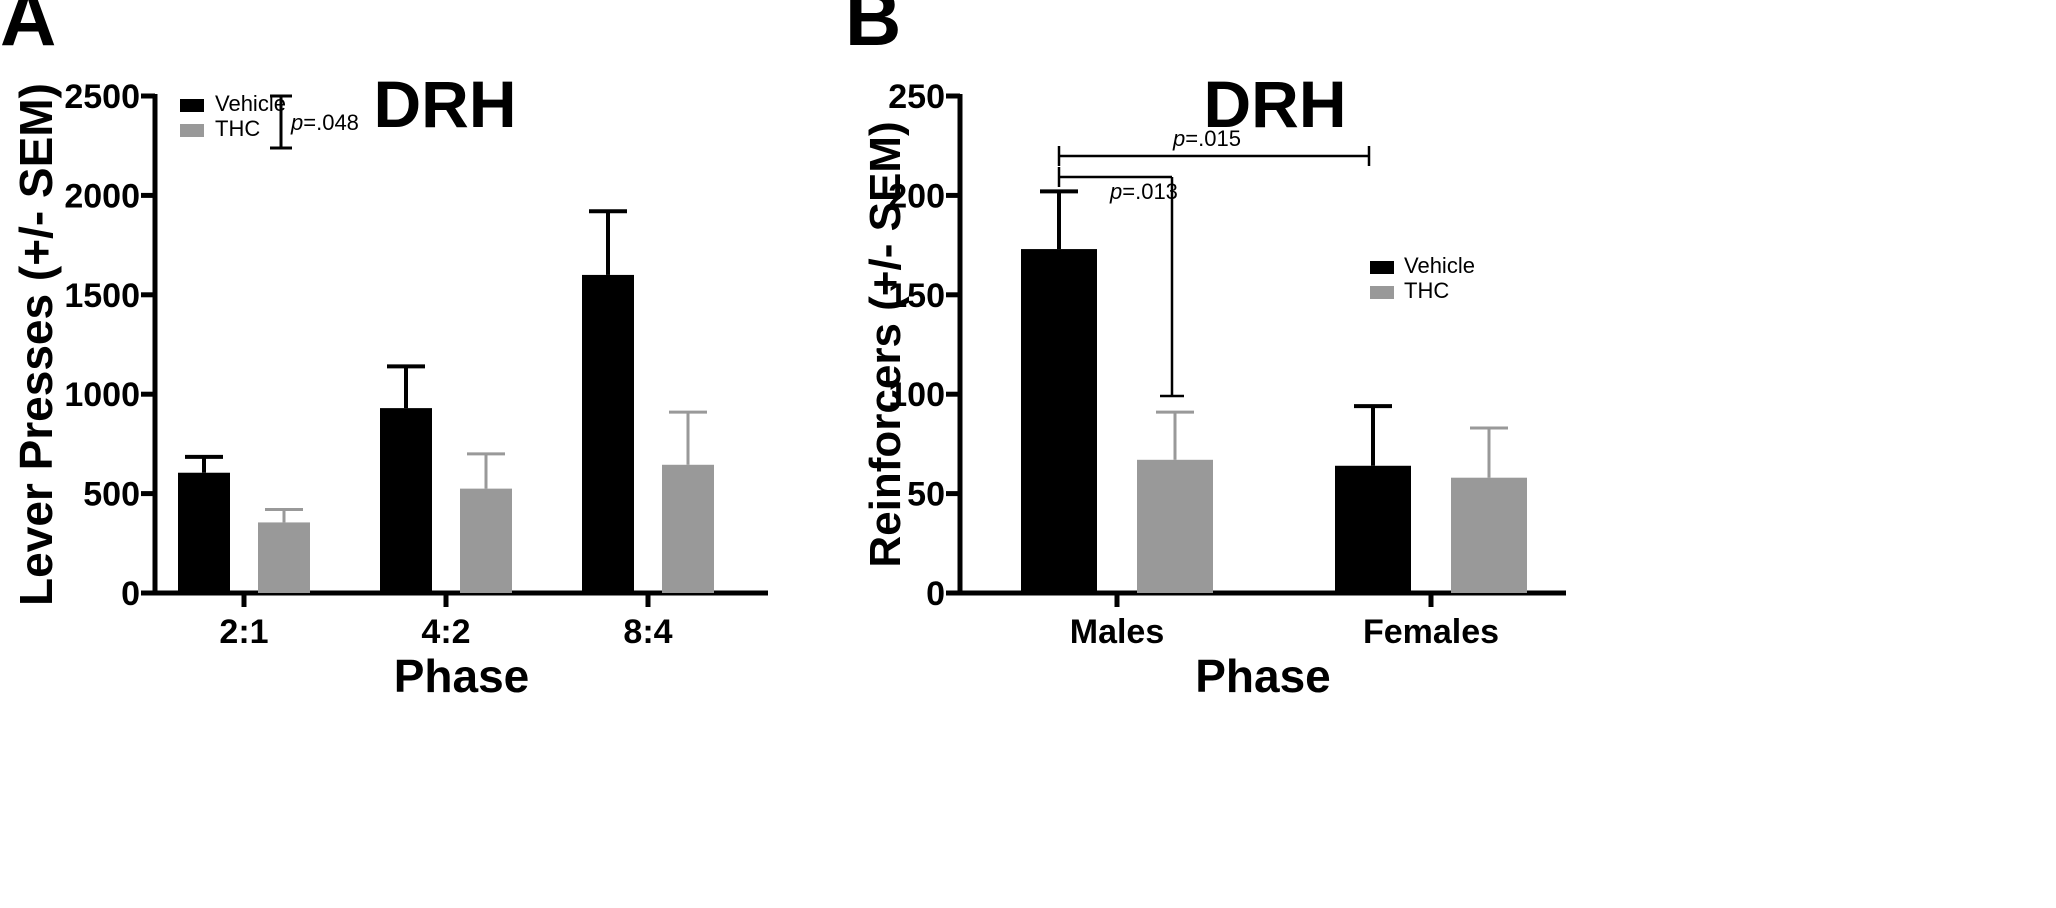 The image size is (2056, 908). Describe the element at coordinates (1263, 676) in the screenshot. I see `panel-b-x-axis-label: Phase` at that location.